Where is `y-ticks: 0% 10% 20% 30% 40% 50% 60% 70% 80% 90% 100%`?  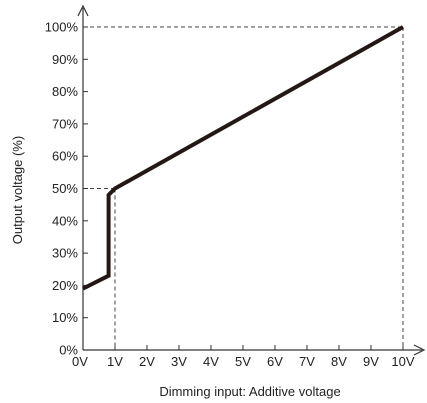
y-ticks: 0% 10% 20% 30% 40% 50% 60% 70% 80% 90% 100% is located at coordinates (66, 189).